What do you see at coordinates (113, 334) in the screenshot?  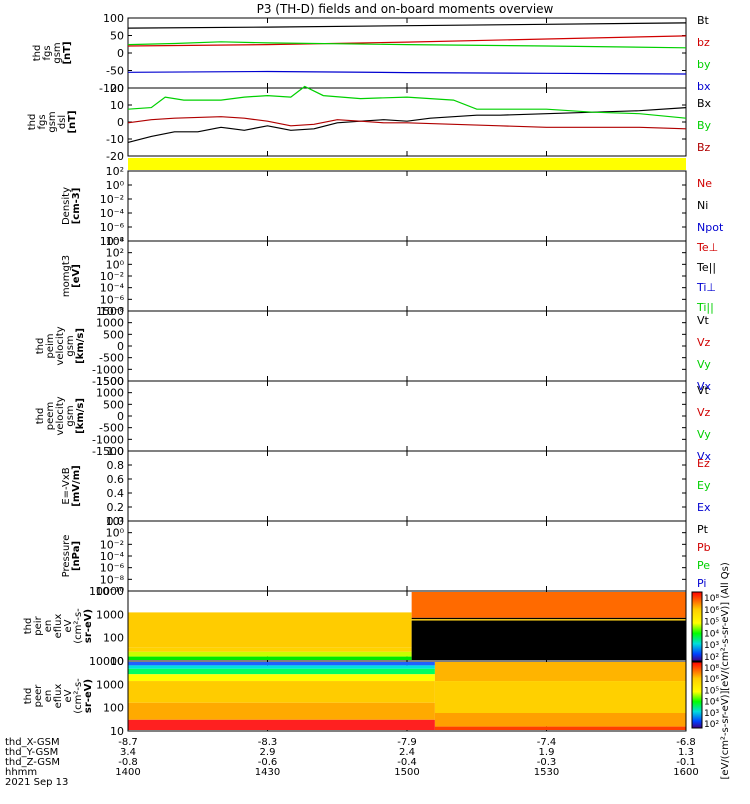 I see `y-tick-label: 500` at bounding box center [113, 334].